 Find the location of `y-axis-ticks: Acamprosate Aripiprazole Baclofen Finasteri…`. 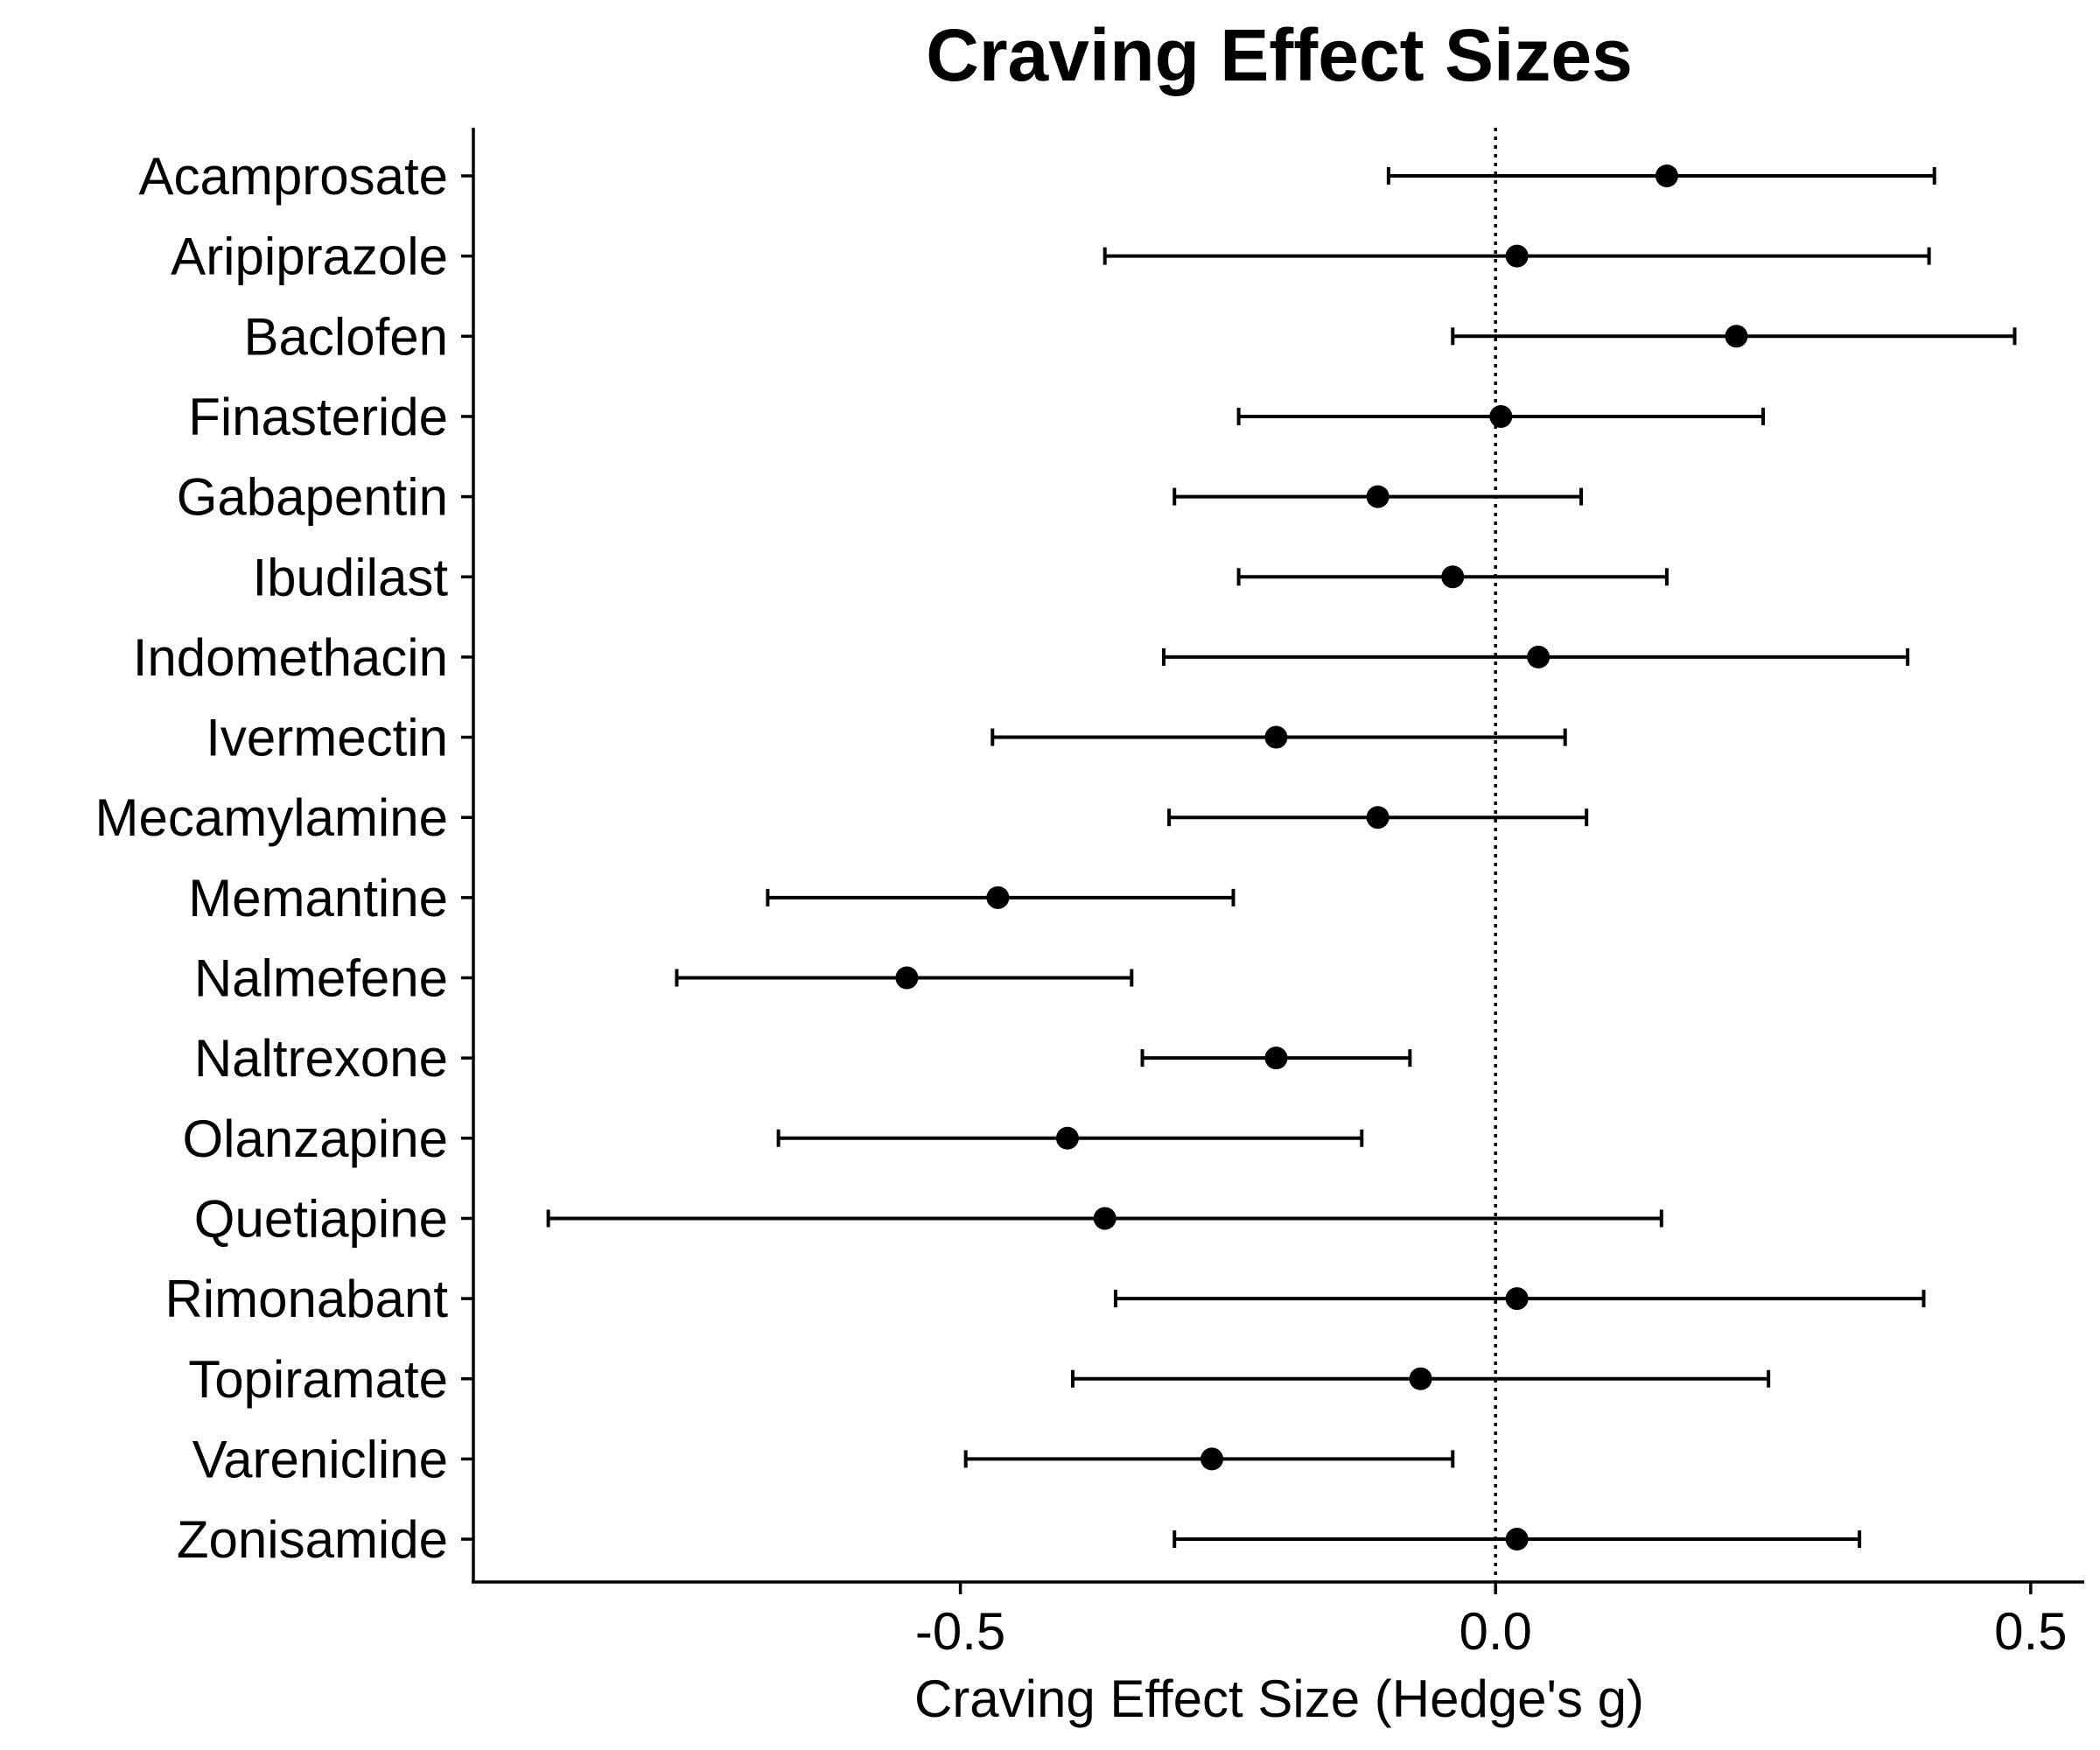

y-axis-ticks: Acamprosate Aripiprazole Baclofen Finasteri… is located at coordinates (284, 858).